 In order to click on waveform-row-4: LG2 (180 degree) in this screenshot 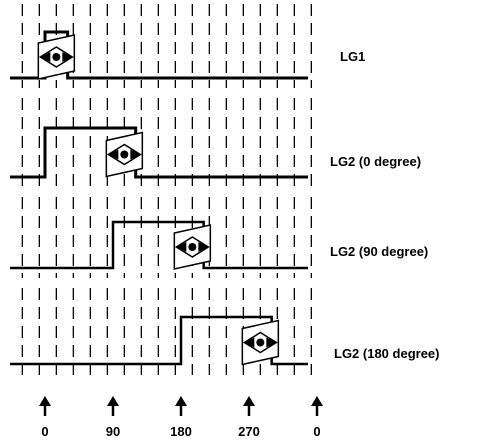, I will do `click(225, 340)`.